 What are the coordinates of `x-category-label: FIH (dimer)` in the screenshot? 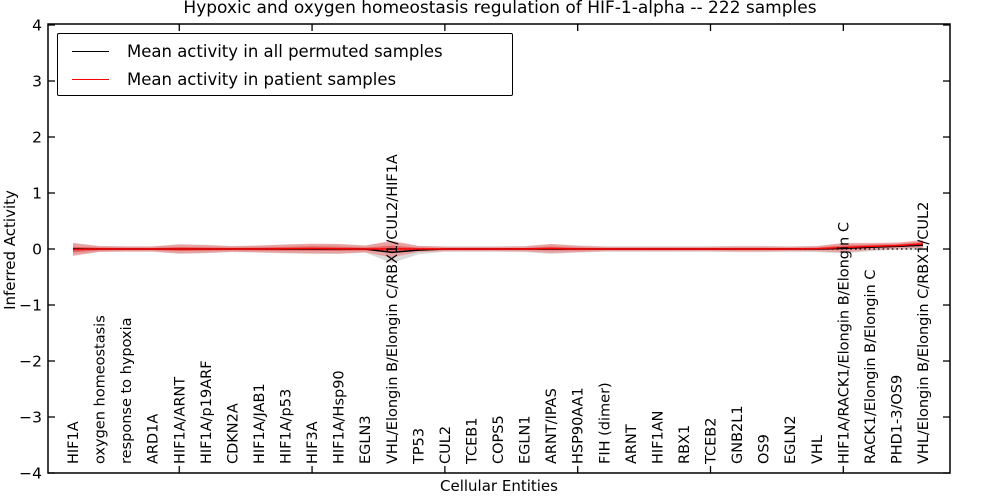 It's located at (605, 423).